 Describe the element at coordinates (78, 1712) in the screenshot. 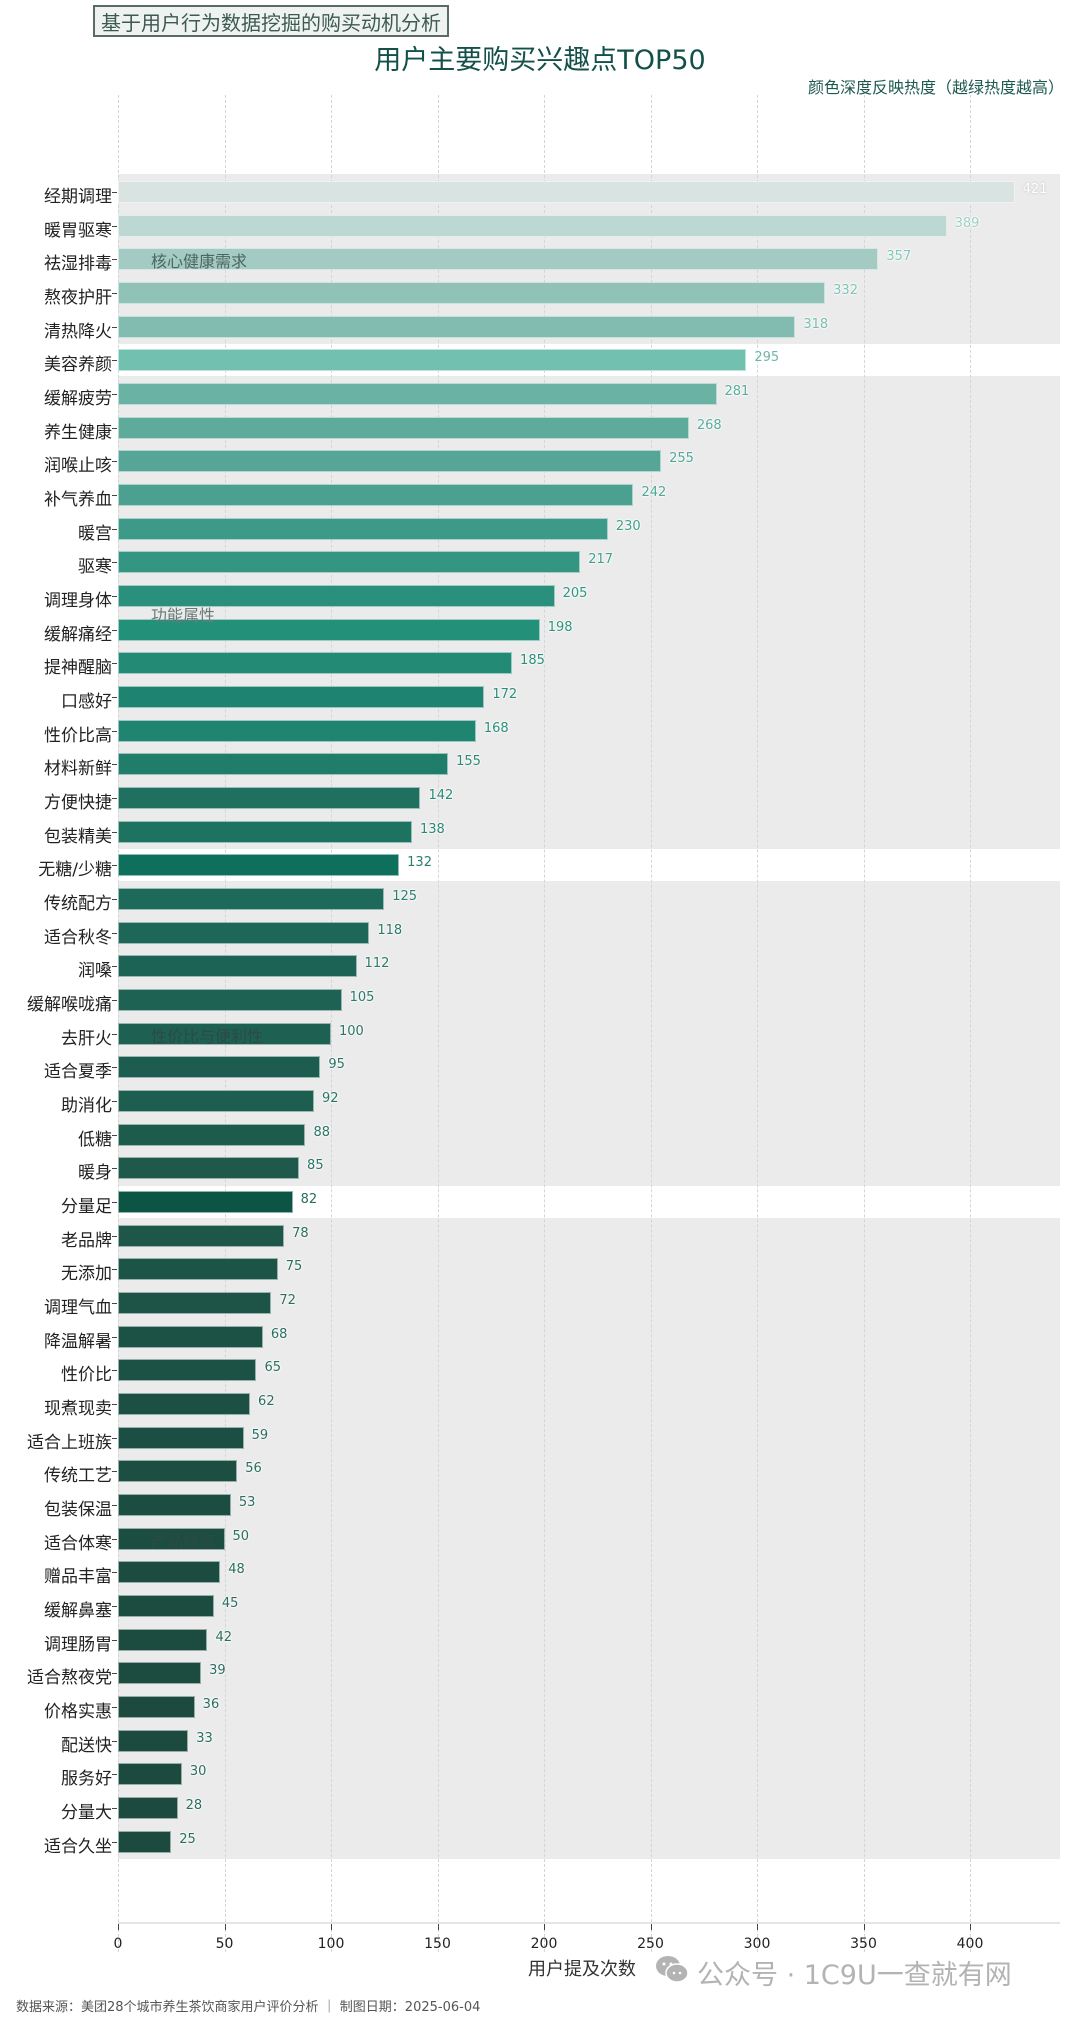

I see `category-label: 价格实惠` at that location.